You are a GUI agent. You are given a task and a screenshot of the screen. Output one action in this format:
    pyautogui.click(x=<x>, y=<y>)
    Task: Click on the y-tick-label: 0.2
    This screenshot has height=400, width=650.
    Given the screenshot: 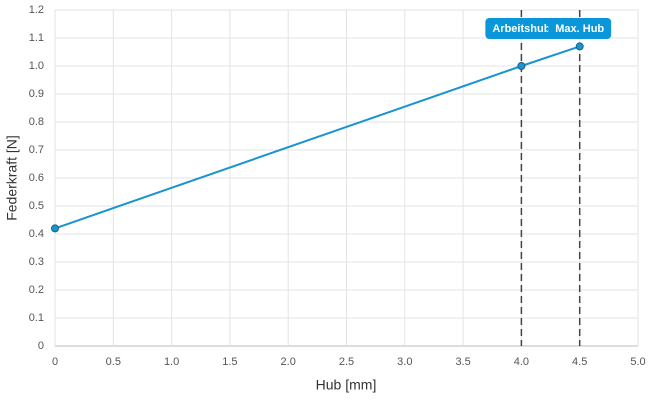 What is the action you would take?
    pyautogui.click(x=36, y=290)
    